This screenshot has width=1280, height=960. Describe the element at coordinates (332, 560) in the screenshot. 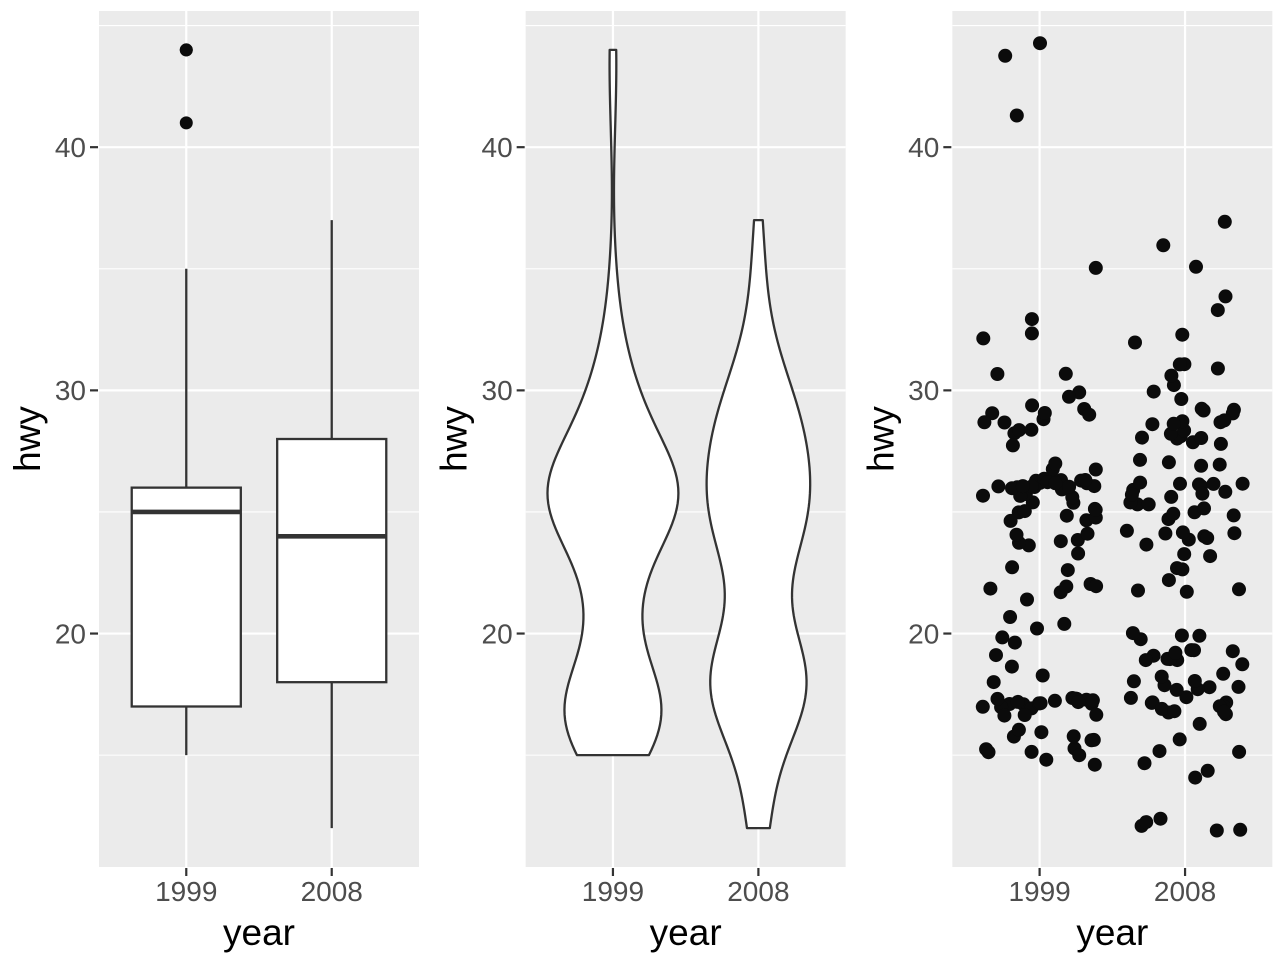

I see `box` at that location.